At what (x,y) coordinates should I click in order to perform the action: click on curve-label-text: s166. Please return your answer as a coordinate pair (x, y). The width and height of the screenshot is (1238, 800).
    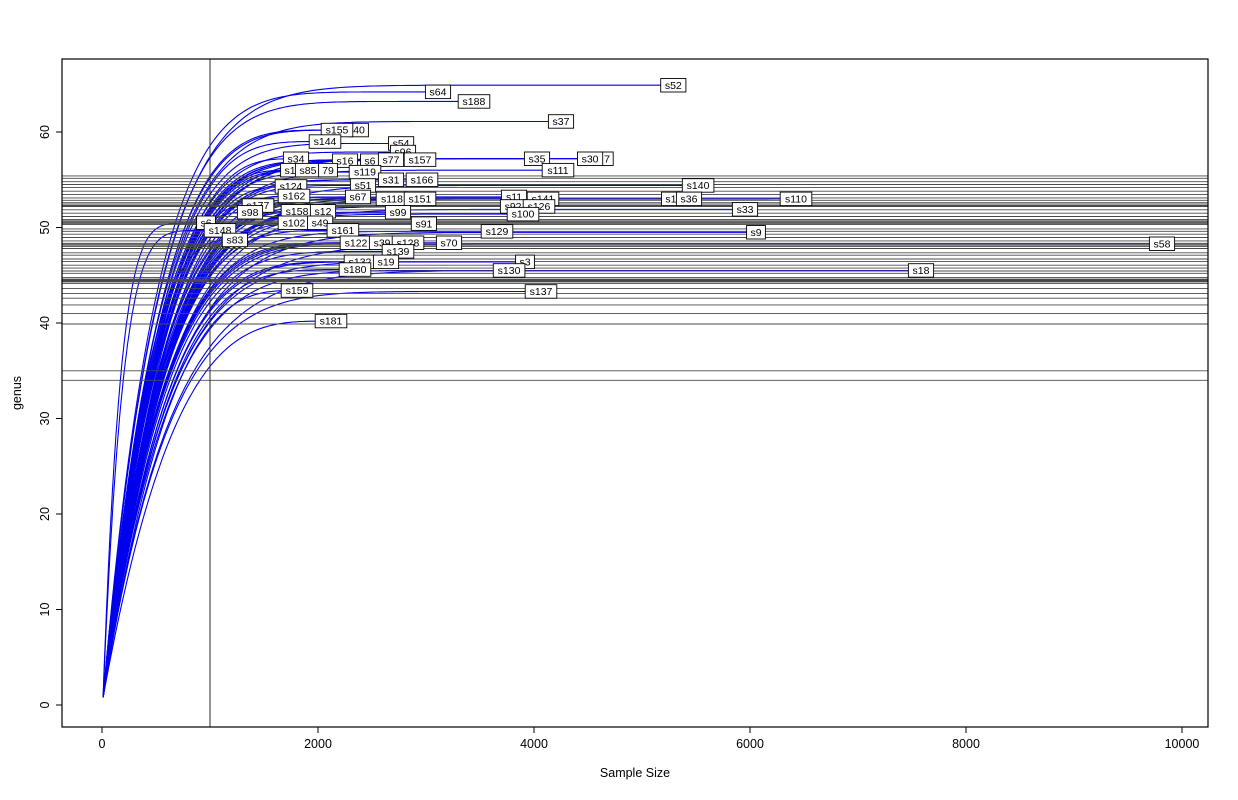
    Looking at the image, I should click on (422, 180).